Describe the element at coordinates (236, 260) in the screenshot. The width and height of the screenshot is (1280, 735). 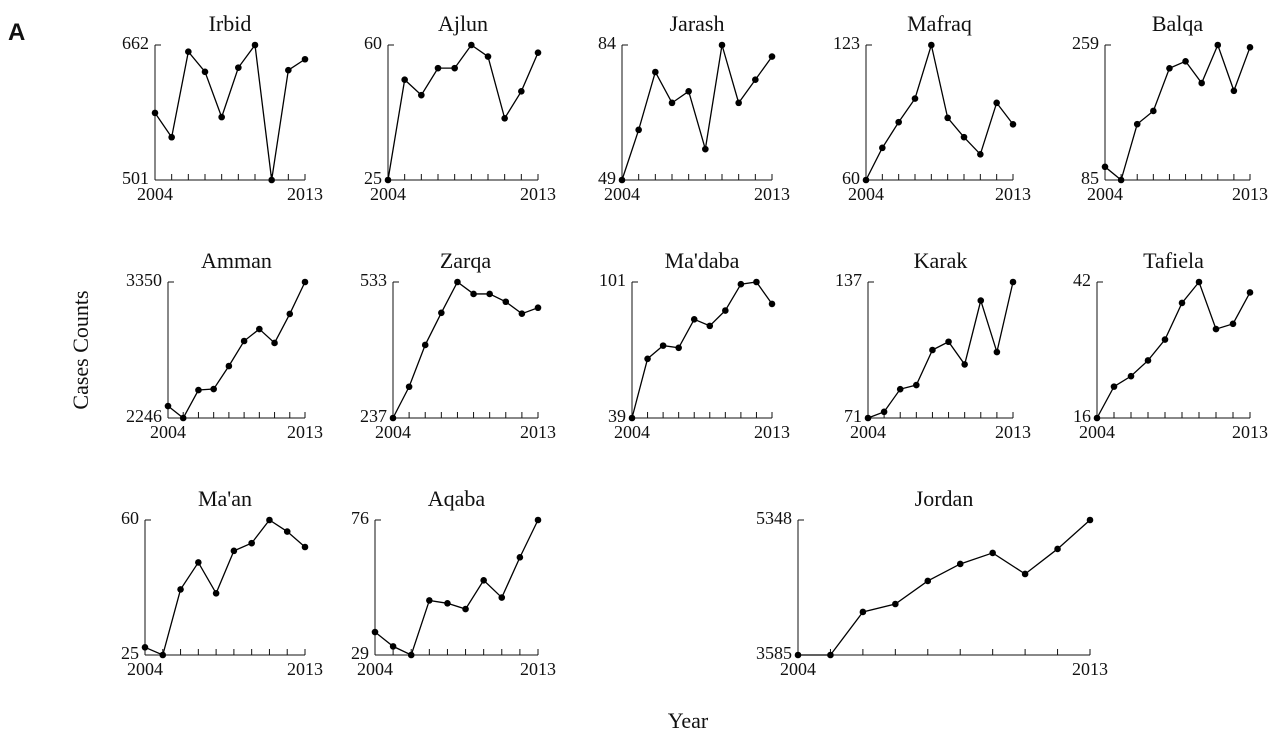
I see `panel-title: Amman` at that location.